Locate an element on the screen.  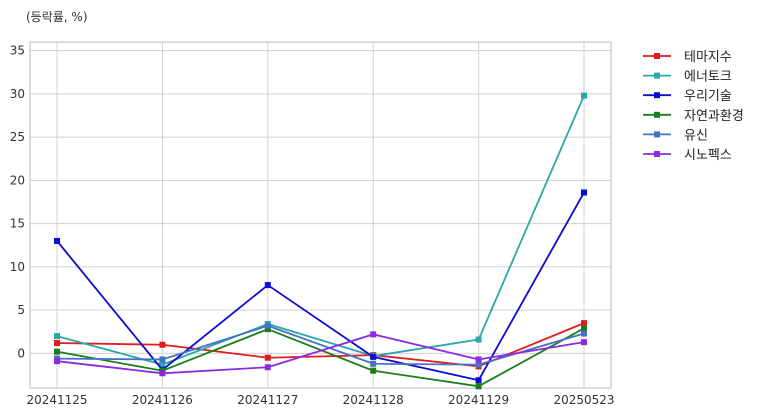
y-tick-label: 25 is located at coordinates (17, 137).